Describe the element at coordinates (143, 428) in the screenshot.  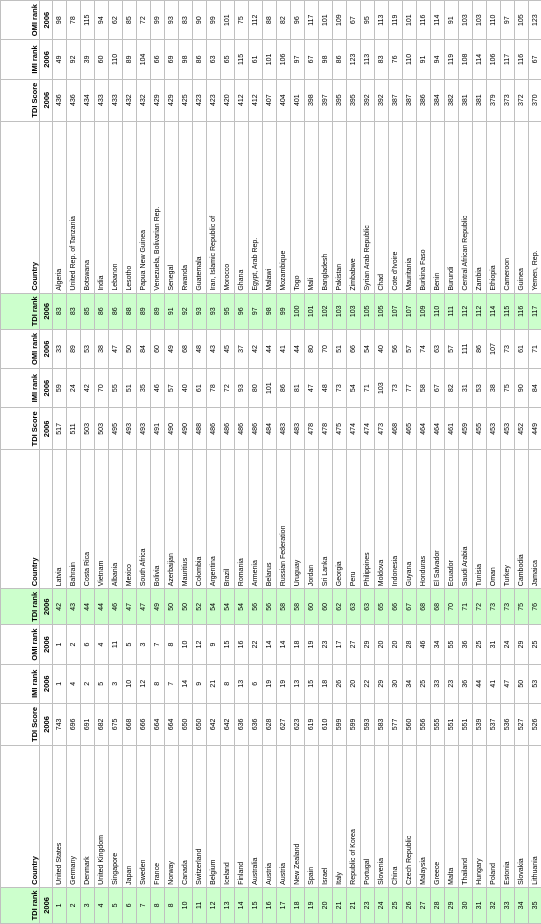
I see `tdi-score-cell: 493` at that location.